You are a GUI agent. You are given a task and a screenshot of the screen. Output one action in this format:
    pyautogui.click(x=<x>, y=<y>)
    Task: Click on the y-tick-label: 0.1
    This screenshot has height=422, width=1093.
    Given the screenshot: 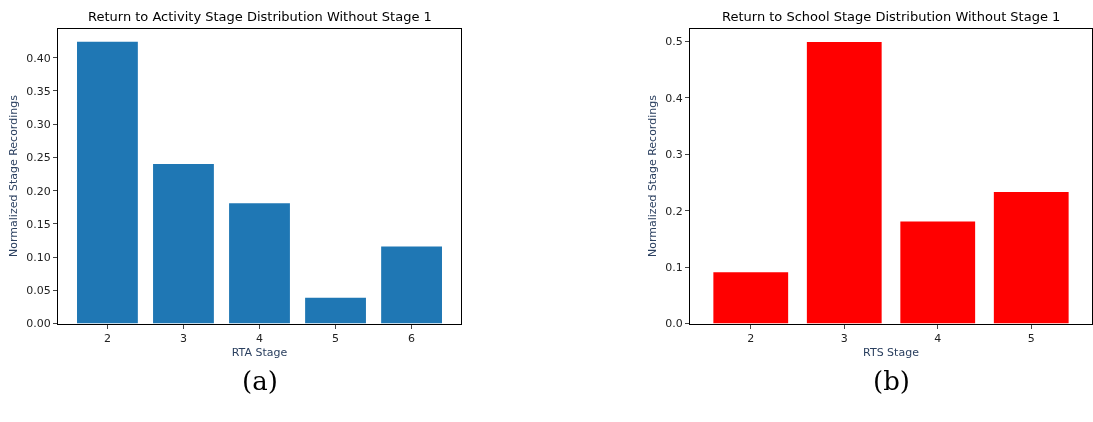 What is the action you would take?
    pyautogui.click(x=674, y=267)
    